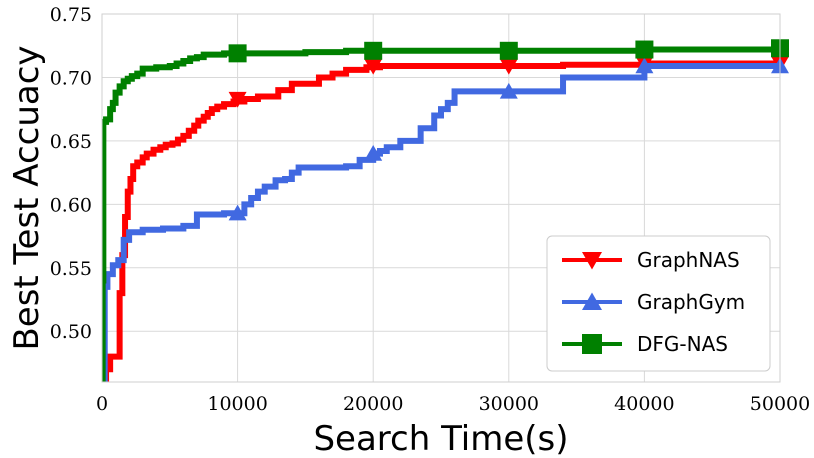  I want to click on x-tick-label: 0, so click(102, 404).